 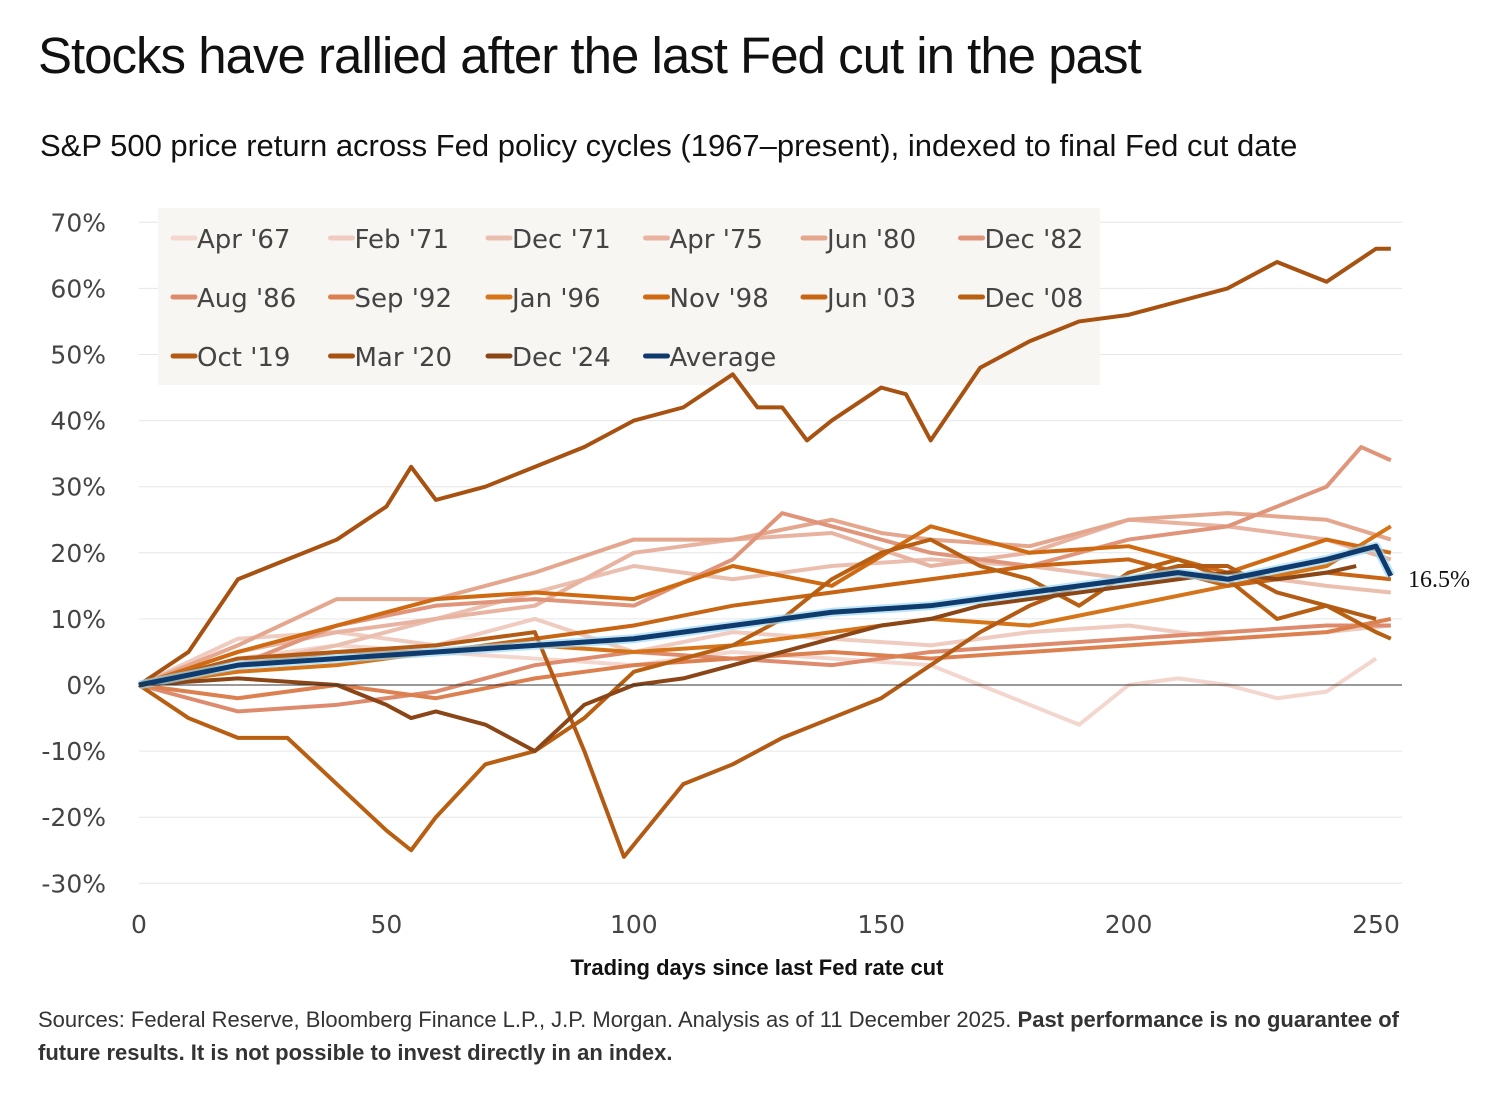 What do you see at coordinates (73, 883) in the screenshot?
I see `y-tick-label: -30%` at bounding box center [73, 883].